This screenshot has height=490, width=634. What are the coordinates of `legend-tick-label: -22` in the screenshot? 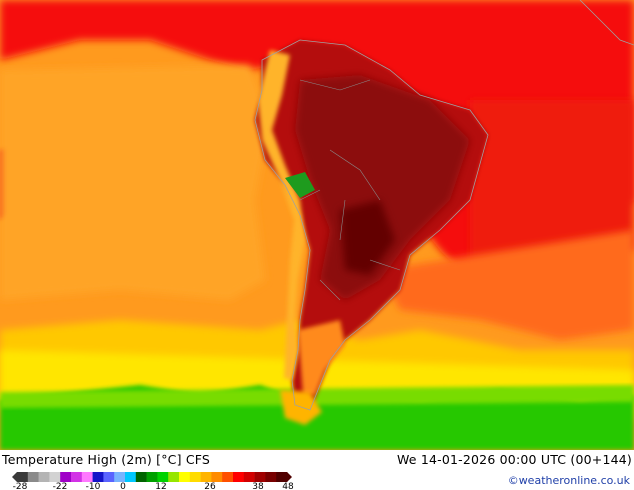 It's located at (60, 486).